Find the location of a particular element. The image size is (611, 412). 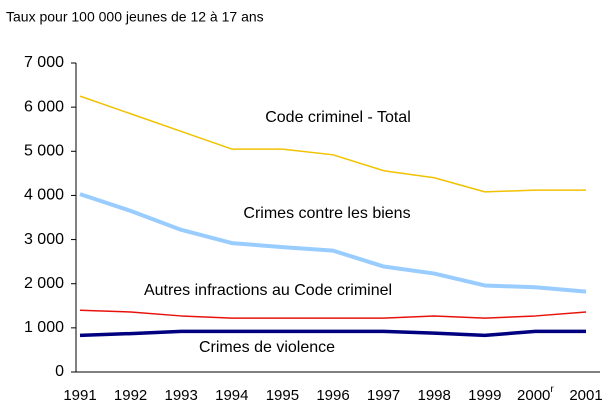

x-tick-label-text: 1994 is located at coordinates (231, 395).